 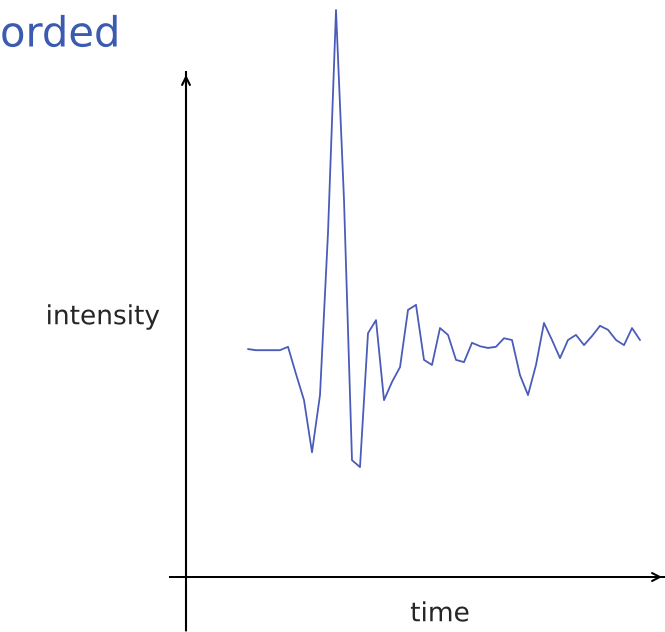 I want to click on y-axis-title: intensity, so click(x=104, y=317).